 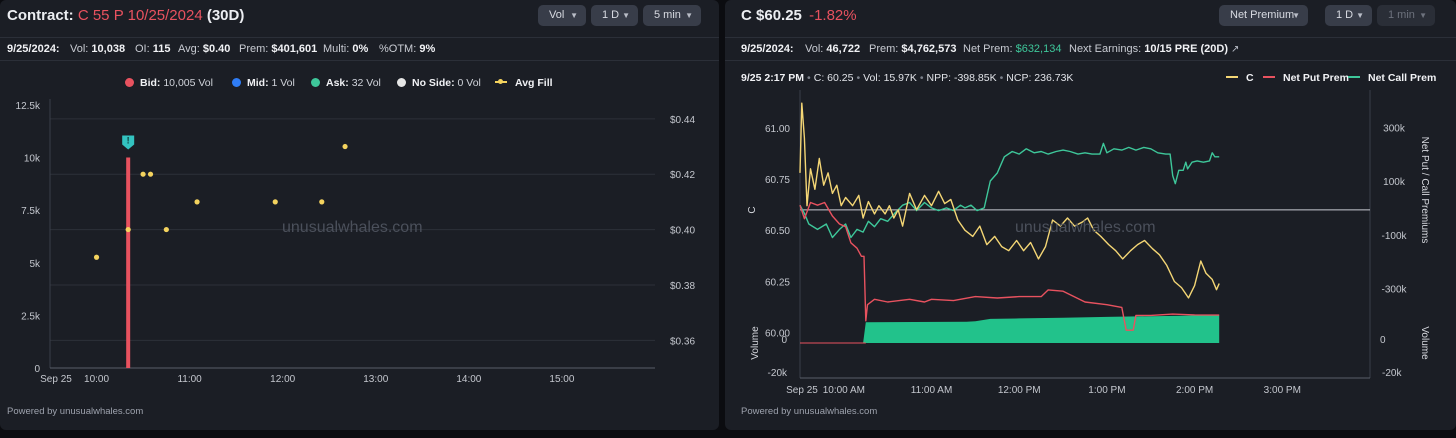 What do you see at coordinates (1106, 390) in the screenshot?
I see `x-tick-label: 1:00 PM` at bounding box center [1106, 390].